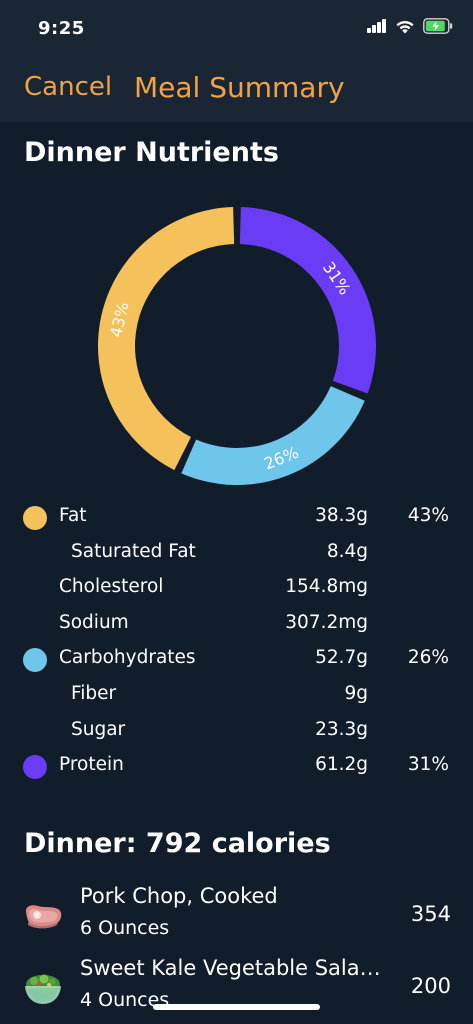 This screenshot has height=1024, width=473. What do you see at coordinates (341, 729) in the screenshot?
I see `nutrient-amount: 23.3g` at bounding box center [341, 729].